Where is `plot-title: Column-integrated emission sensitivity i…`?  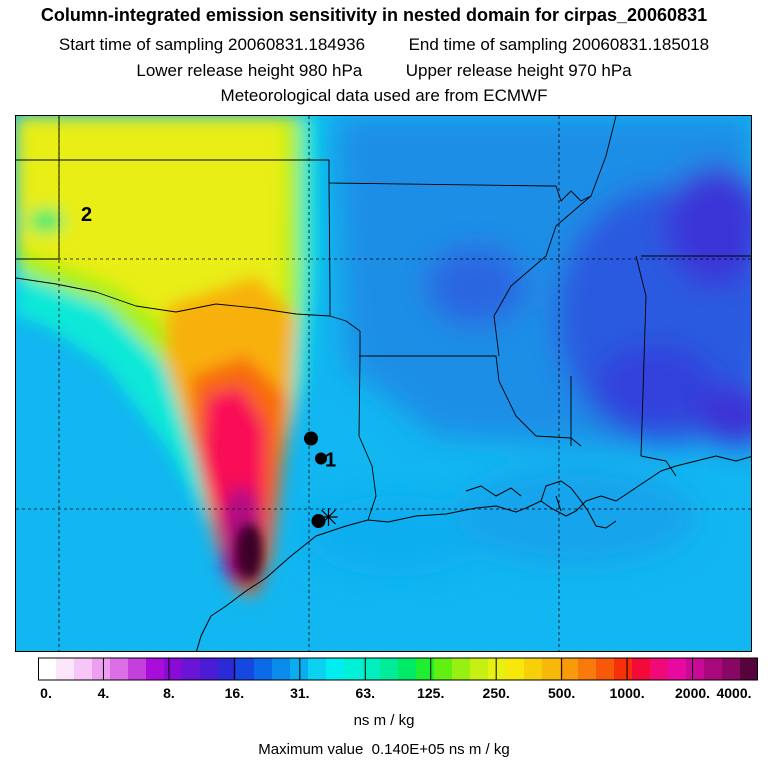
plot-title: Column-integrated emission sensitivity i… is located at coordinates (374, 15).